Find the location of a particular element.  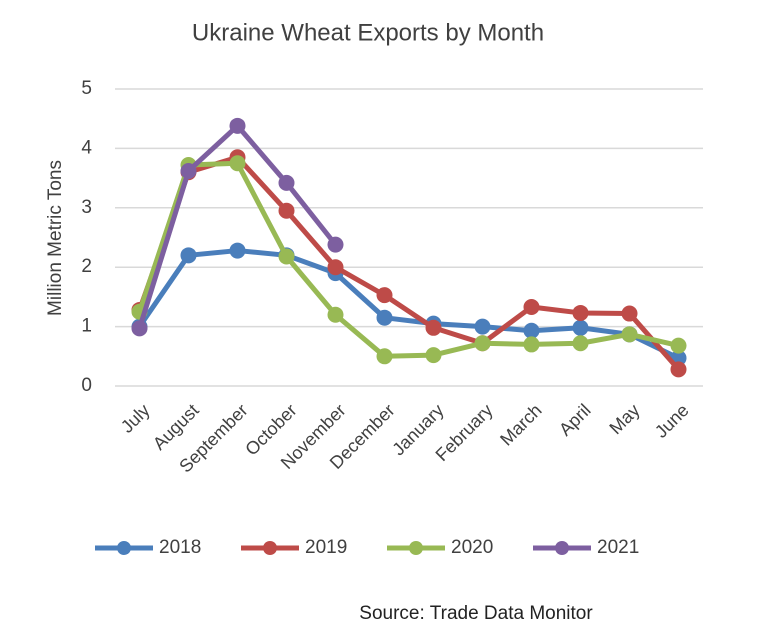

y-tick-label: 5 is located at coordinates (86, 88).